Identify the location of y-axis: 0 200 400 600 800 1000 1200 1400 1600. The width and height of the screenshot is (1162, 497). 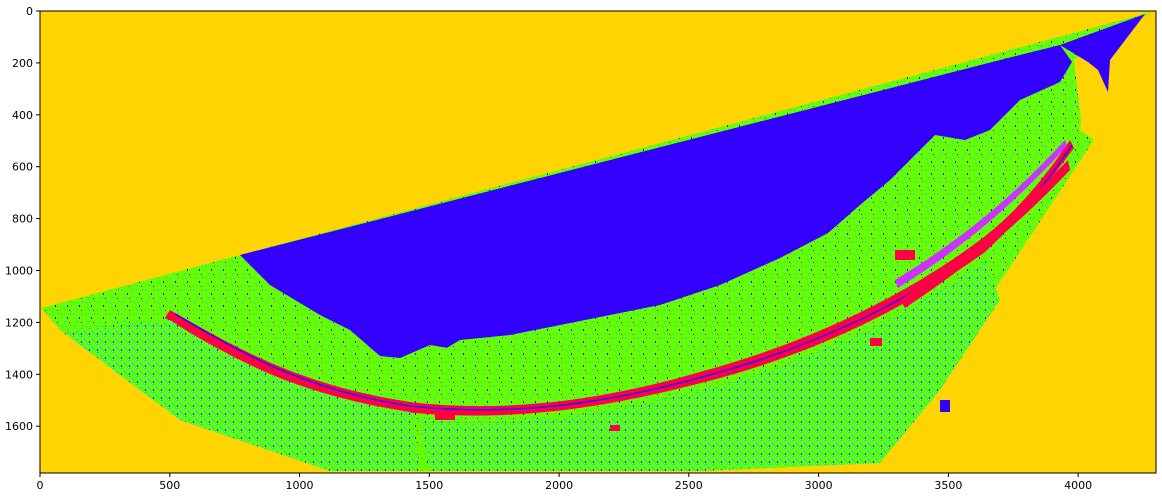
(22, 219).